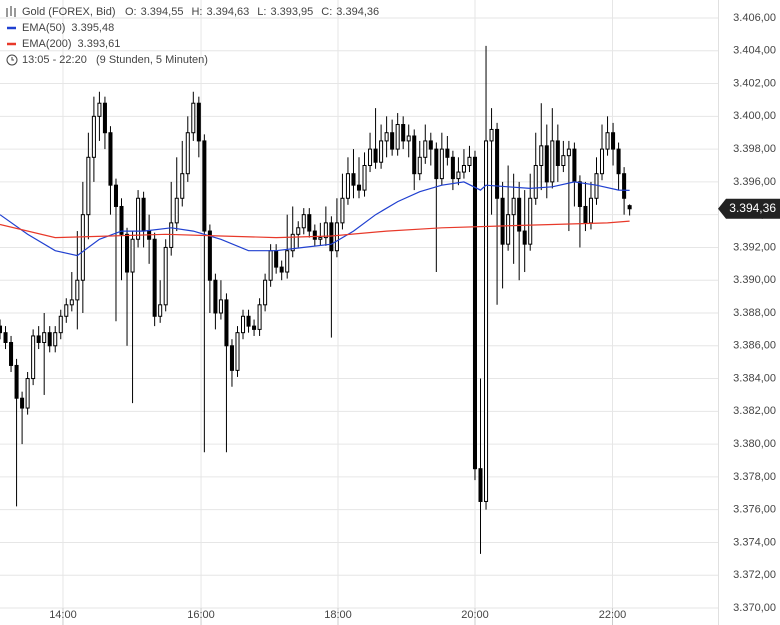  Describe the element at coordinates (754, 83) in the screenshot. I see `y-tick-label: 3.402,00` at that location.